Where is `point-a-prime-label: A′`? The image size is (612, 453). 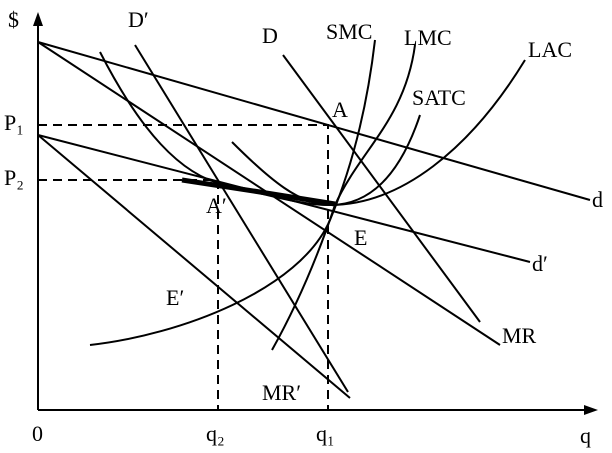 point-a-prime-label: A′ is located at coordinates (216, 205).